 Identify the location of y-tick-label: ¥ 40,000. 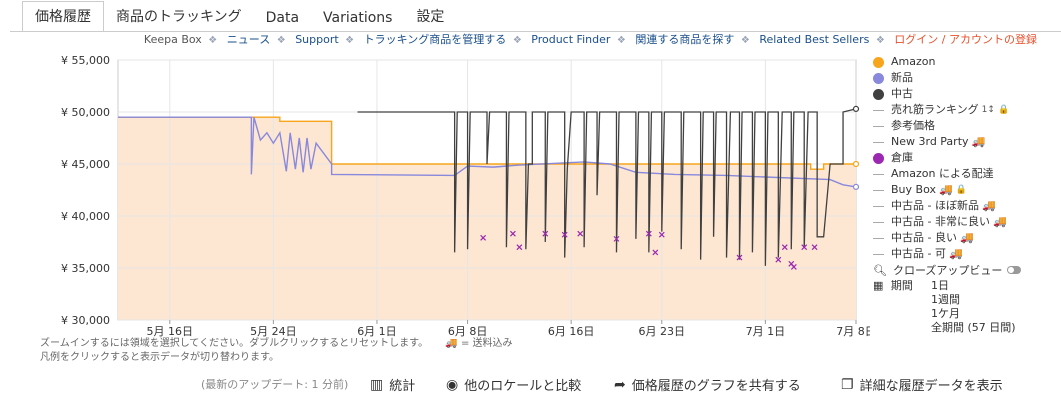
(85, 216).